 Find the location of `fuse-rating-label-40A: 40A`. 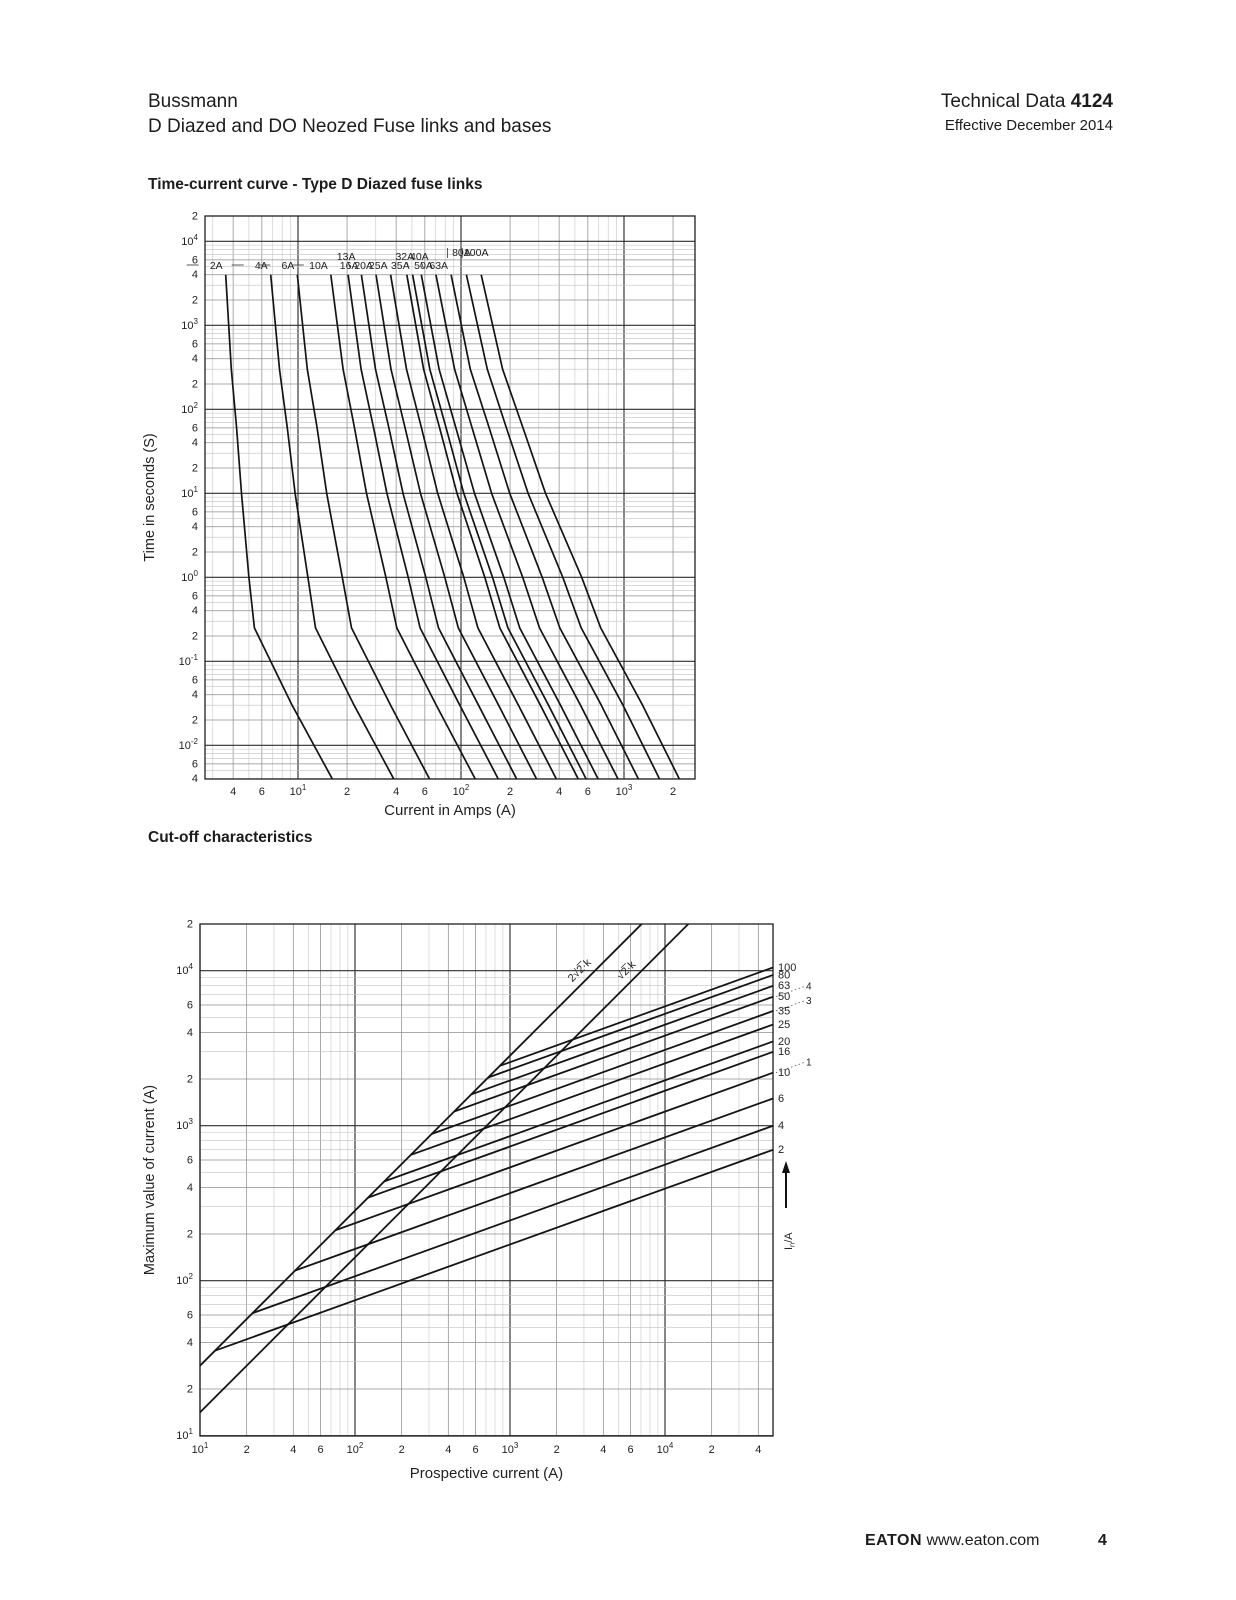

fuse-rating-label-40A: 40A is located at coordinates (419, 257).